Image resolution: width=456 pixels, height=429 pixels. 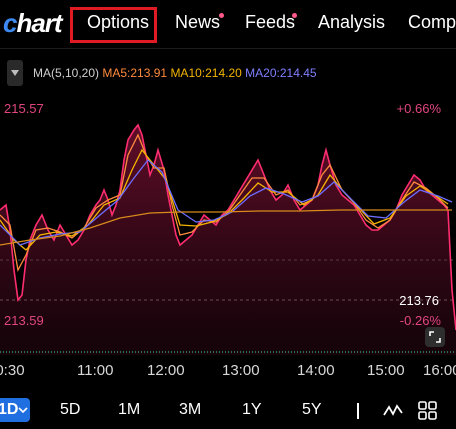 What do you see at coordinates (241, 370) in the screenshot?
I see `time-tick: 13:00` at bounding box center [241, 370].